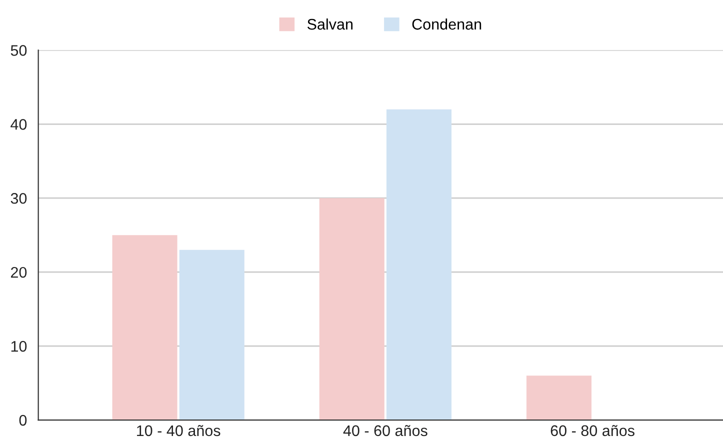 This screenshot has height=444, width=723. Describe the element at coordinates (18, 124) in the screenshot. I see `y-tick-label: 40` at that location.